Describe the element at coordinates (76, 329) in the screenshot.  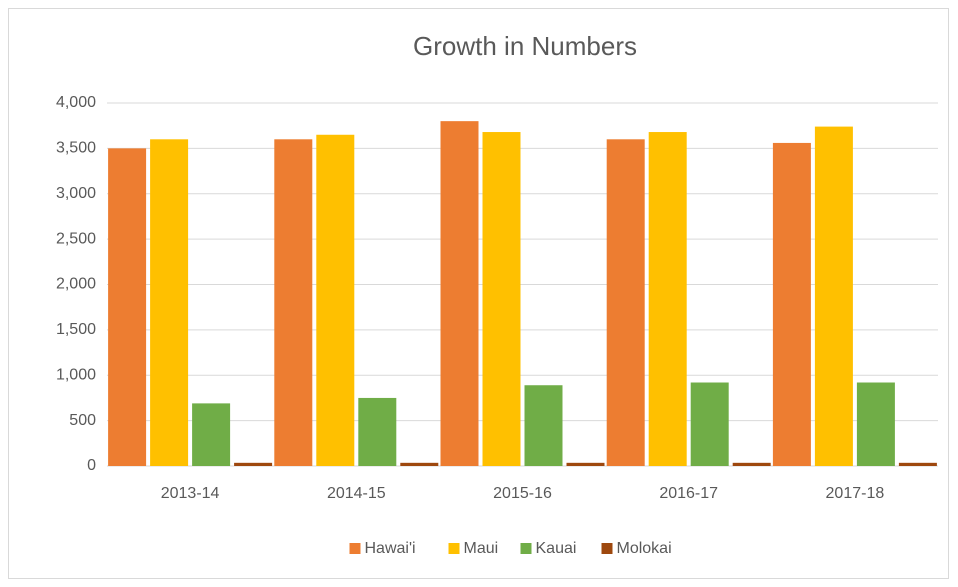
I see `y-tick-label: 1,500` at that location.